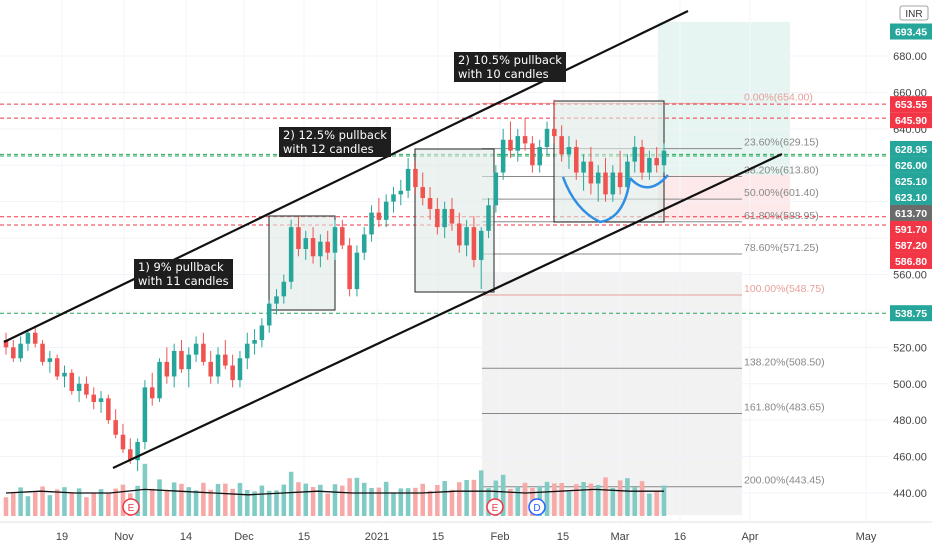 This screenshot has height=550, width=932. Describe the element at coordinates (680, 537) in the screenshot. I see `time-tick-label: 16` at that location.